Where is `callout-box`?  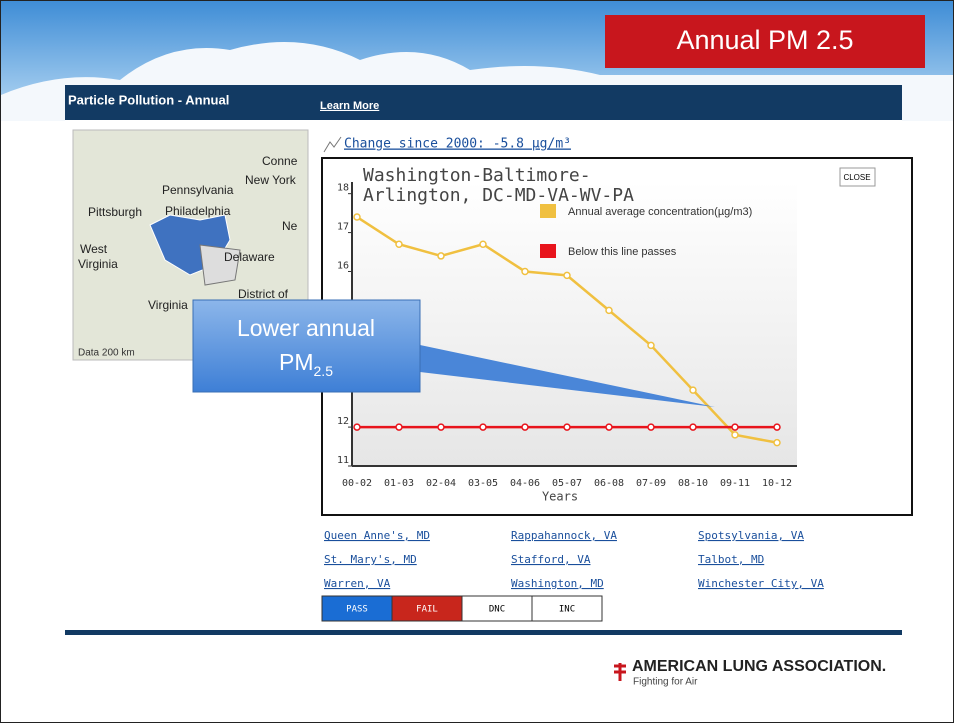 callout-box is located at coordinates (306, 346).